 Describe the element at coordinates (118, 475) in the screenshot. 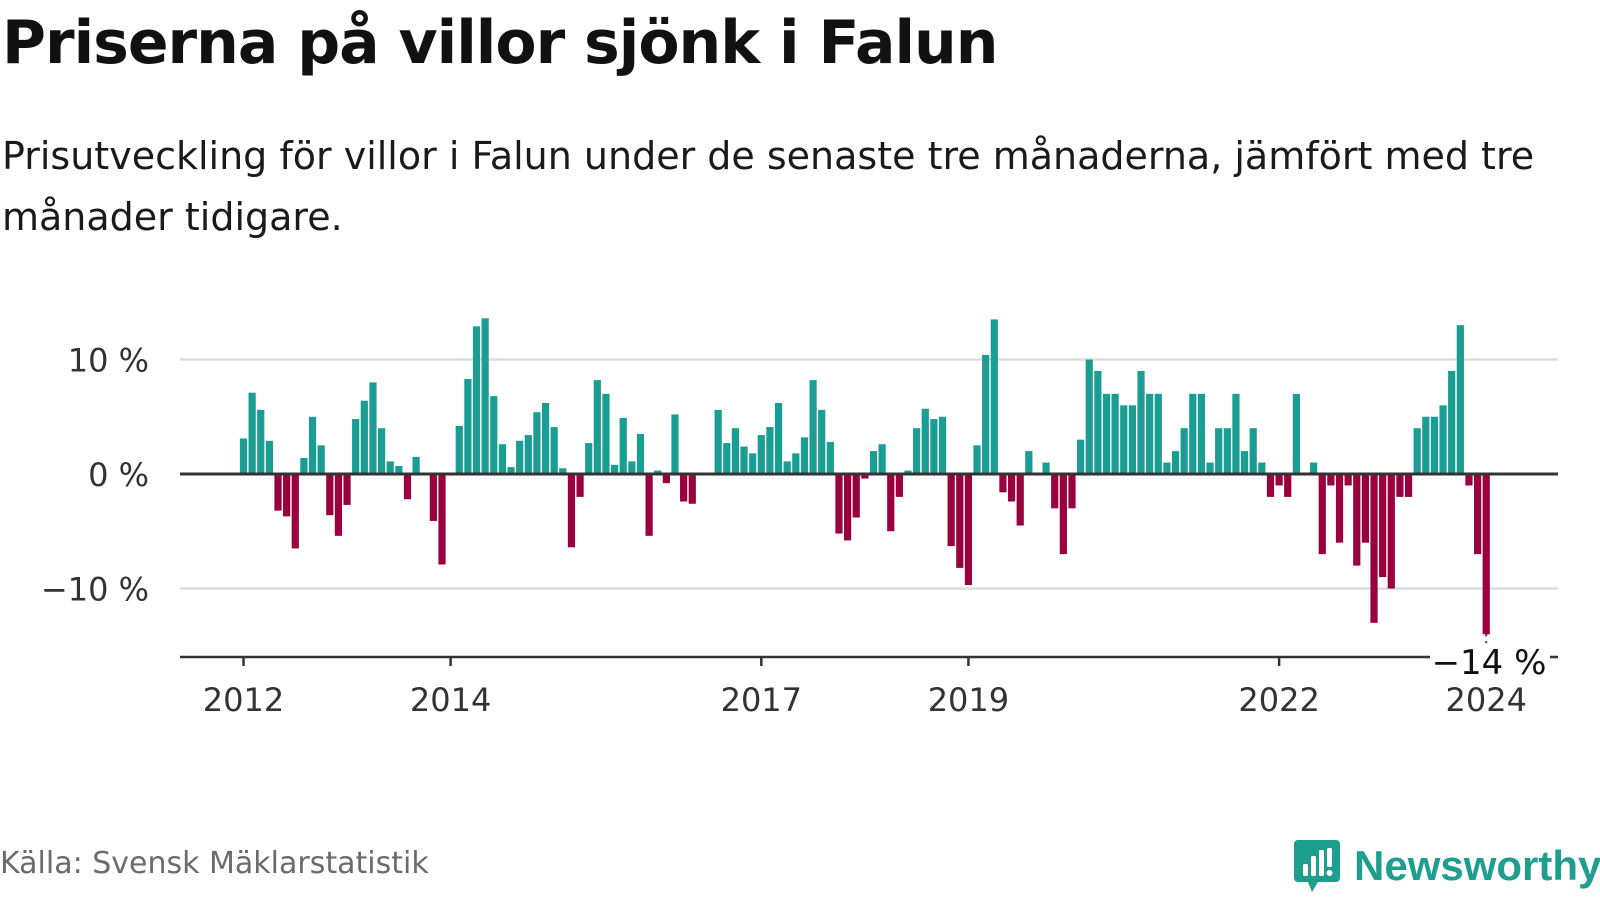

I see `y-tick-label: 0 %` at that location.